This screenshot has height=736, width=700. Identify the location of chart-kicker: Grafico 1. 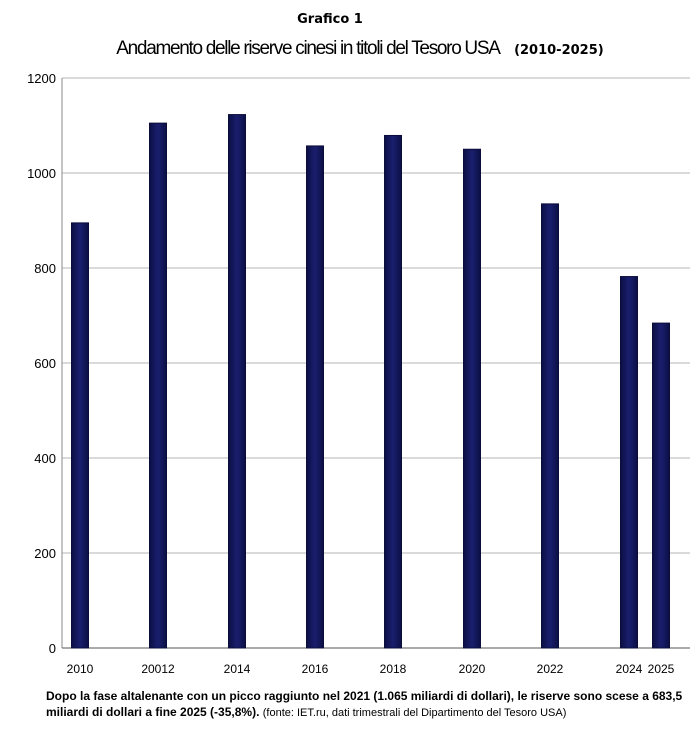
(330, 19).